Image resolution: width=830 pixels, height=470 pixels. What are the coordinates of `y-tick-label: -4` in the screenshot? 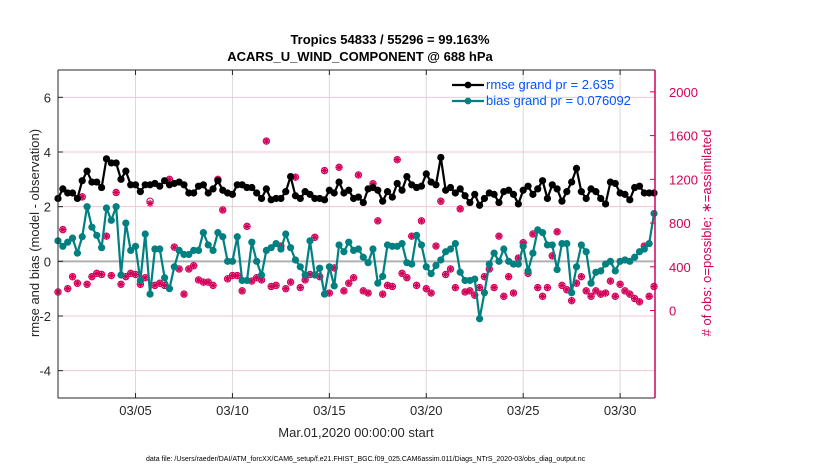 It's located at (45, 371).